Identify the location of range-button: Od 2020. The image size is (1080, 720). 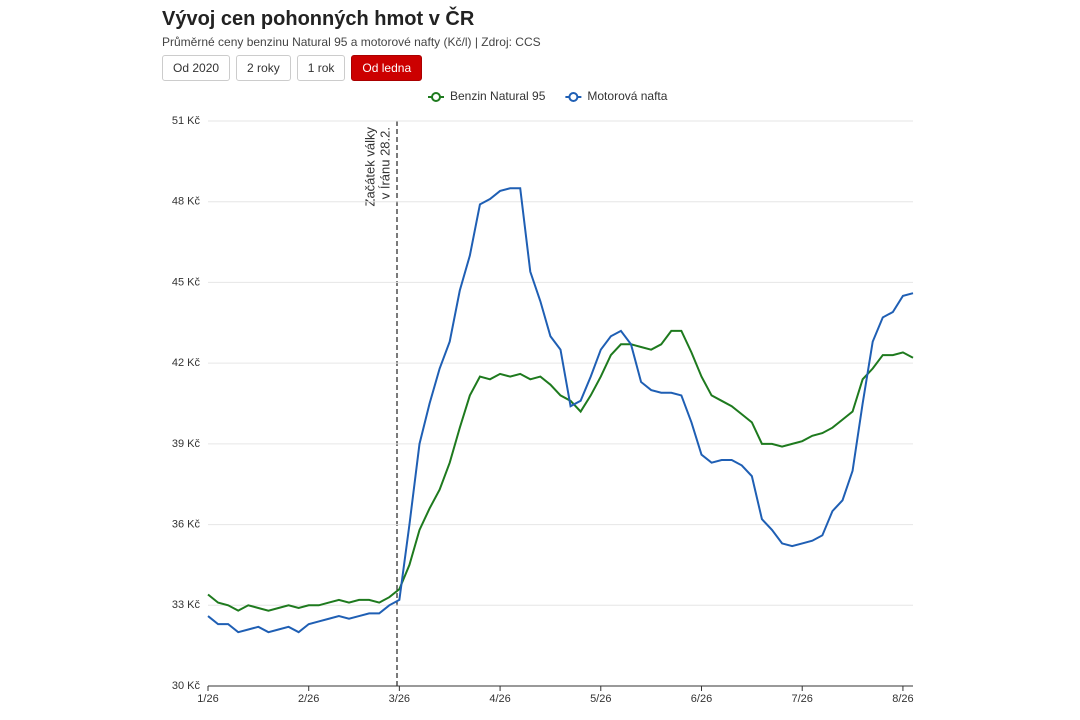
(196, 68).